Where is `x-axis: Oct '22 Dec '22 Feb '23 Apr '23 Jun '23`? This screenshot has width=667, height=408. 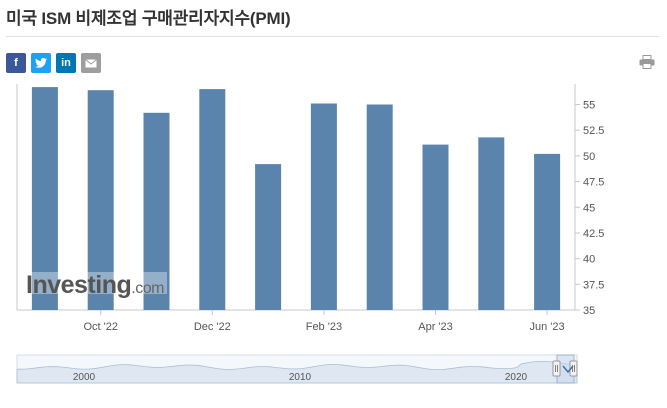
x-axis: Oct '22 Dec '22 Feb '23 Apr '23 Jun '23 is located at coordinates (324, 321).